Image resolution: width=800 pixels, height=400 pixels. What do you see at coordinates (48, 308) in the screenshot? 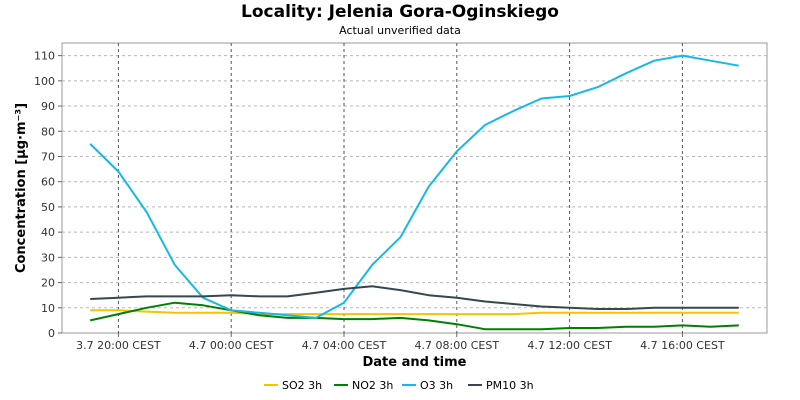
I see `y-tick-label: 10` at bounding box center [48, 308].